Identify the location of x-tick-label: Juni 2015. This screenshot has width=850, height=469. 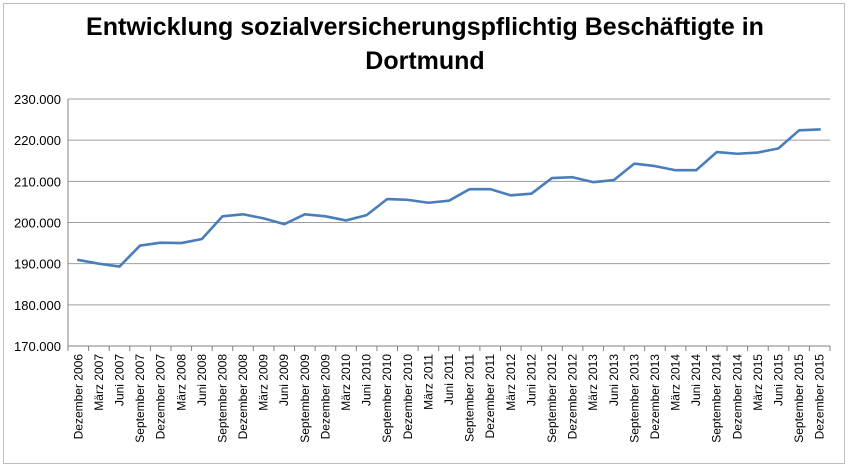
(779, 380).